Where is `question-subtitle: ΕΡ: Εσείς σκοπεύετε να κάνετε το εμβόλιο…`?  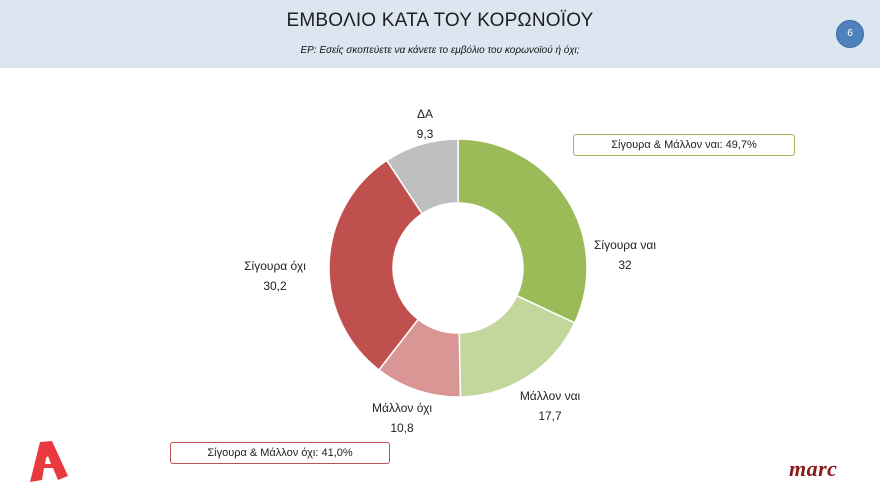 question-subtitle: ΕΡ: Εσείς σκοπεύετε να κάνετε το εμβόλιο… is located at coordinates (440, 50).